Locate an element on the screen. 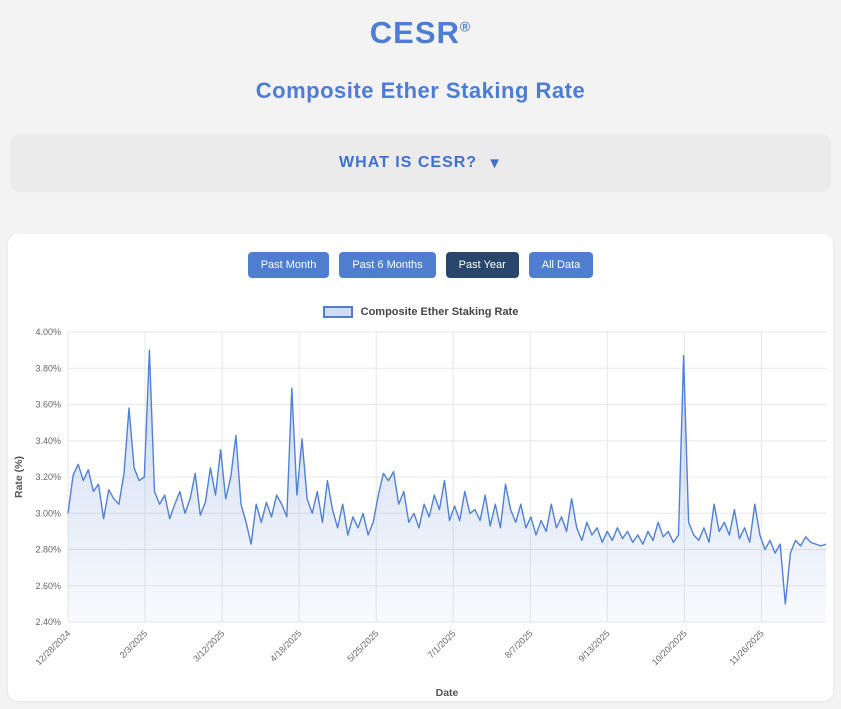  brand-name: CESR is located at coordinates (414, 32).